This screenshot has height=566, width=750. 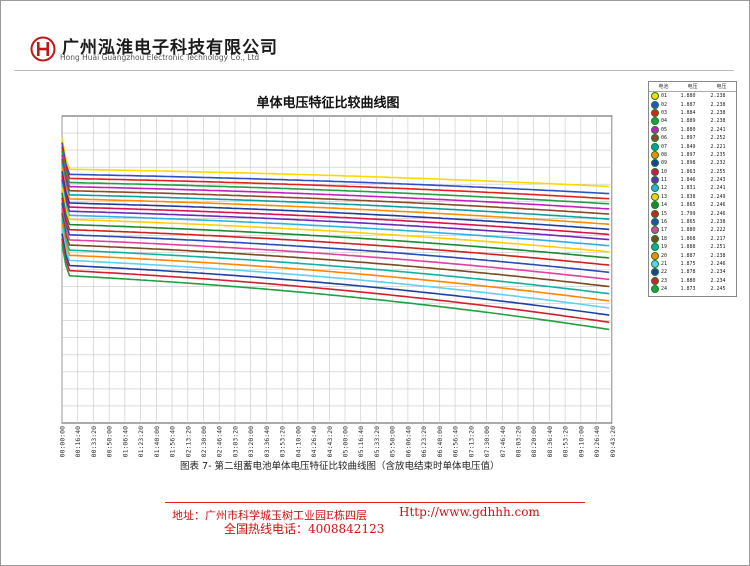 What do you see at coordinates (664, 280) in the screenshot?
I see `legend-number: 23` at bounding box center [664, 280].